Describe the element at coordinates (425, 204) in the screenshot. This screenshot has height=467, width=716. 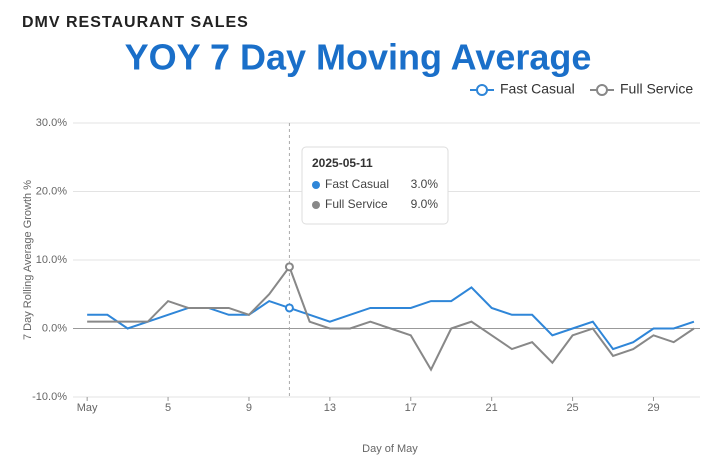
I see `tooltip-value: 9.0%` at that location.